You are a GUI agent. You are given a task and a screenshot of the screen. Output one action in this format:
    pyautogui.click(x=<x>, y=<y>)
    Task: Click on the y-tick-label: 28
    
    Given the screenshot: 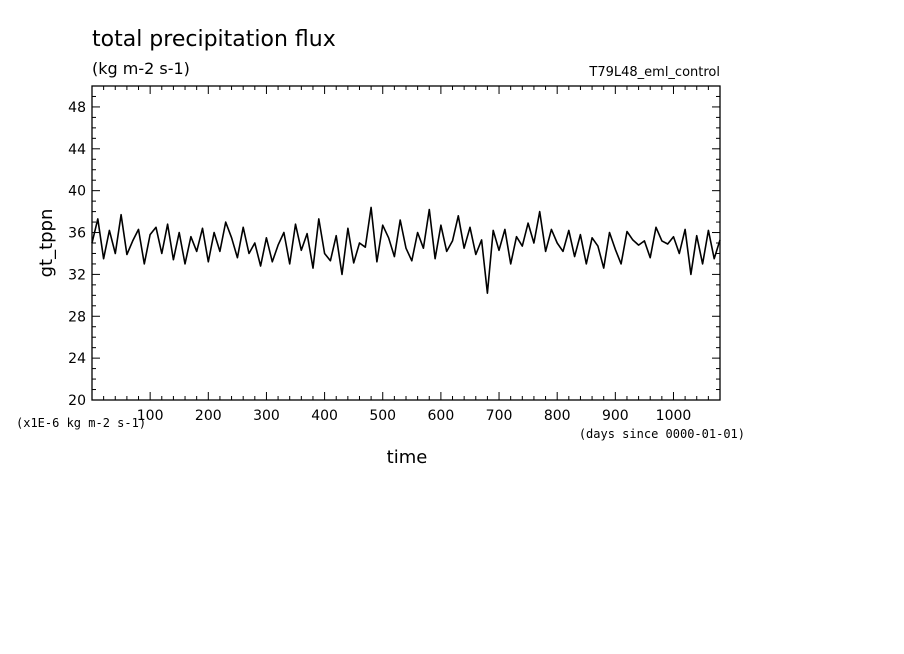 What is the action you would take?
    pyautogui.click(x=77, y=317)
    